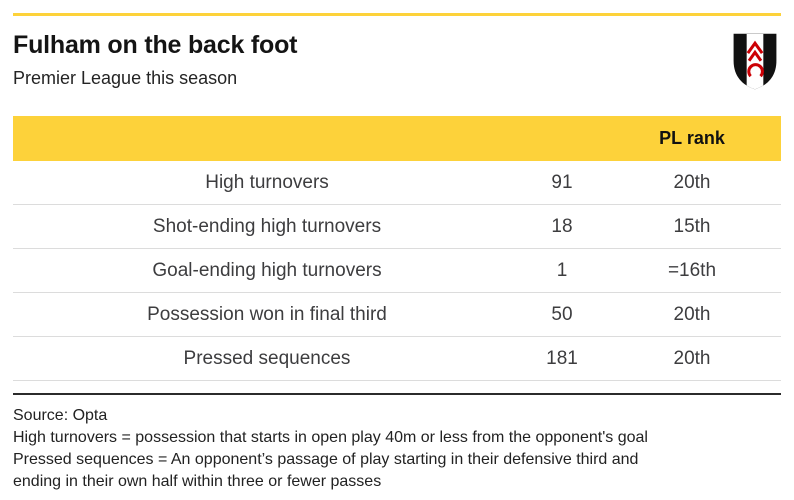 The height and width of the screenshot is (500, 794). I want to click on metric-rank: =16th, so click(692, 270).